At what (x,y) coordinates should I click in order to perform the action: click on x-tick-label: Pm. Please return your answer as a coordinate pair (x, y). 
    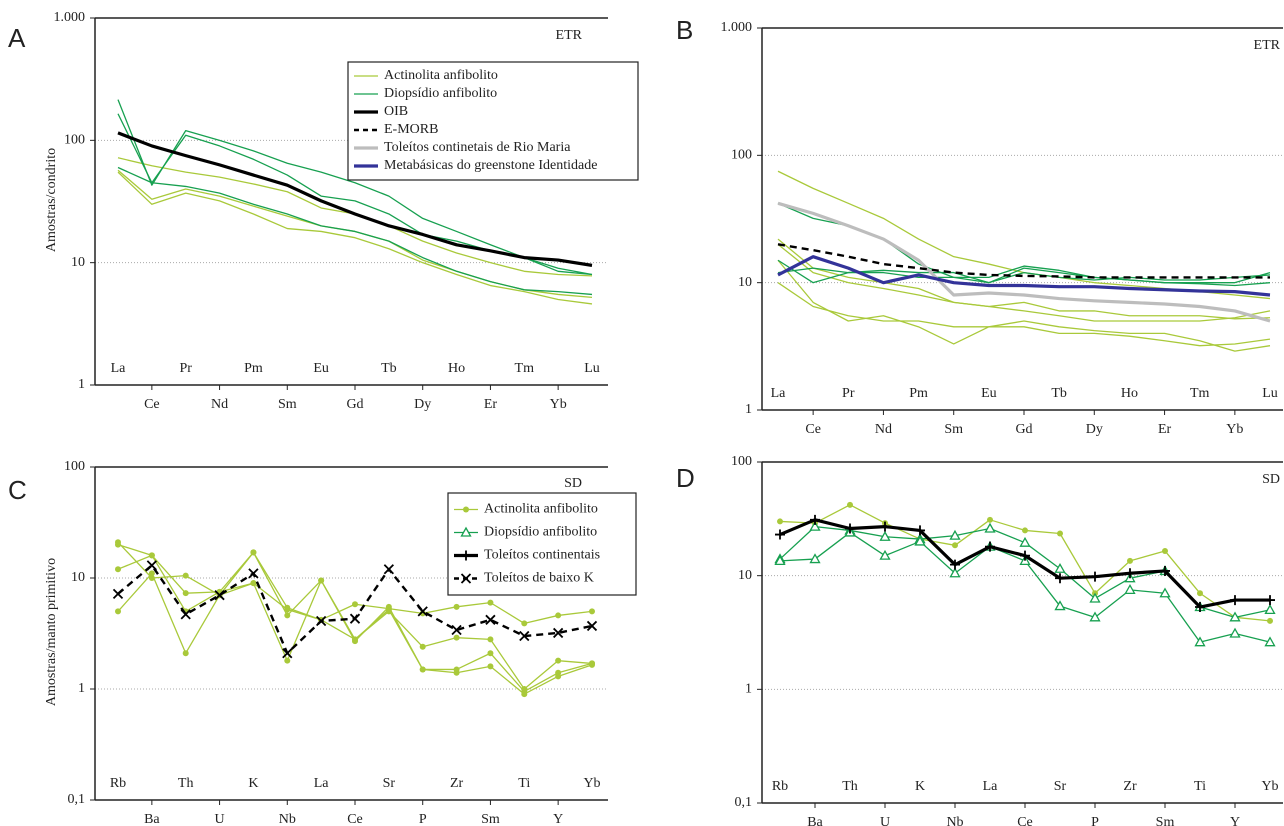
    Looking at the image, I should click on (253, 368).